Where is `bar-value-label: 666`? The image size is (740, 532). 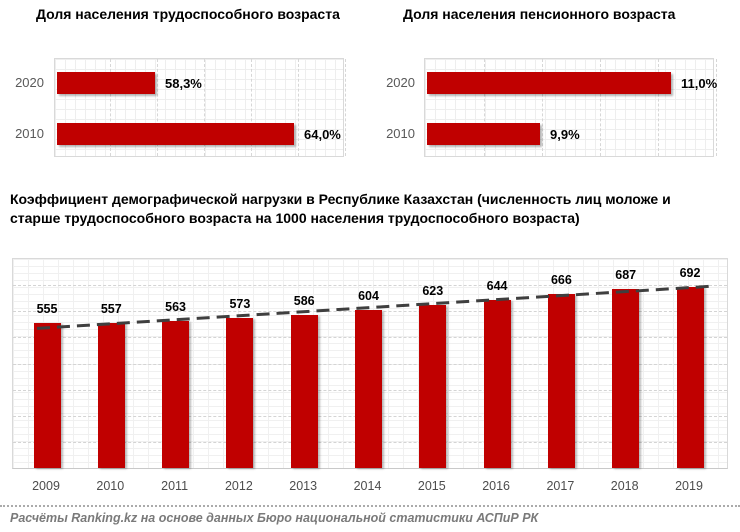
bar-value-label: 666 is located at coordinates (561, 280).